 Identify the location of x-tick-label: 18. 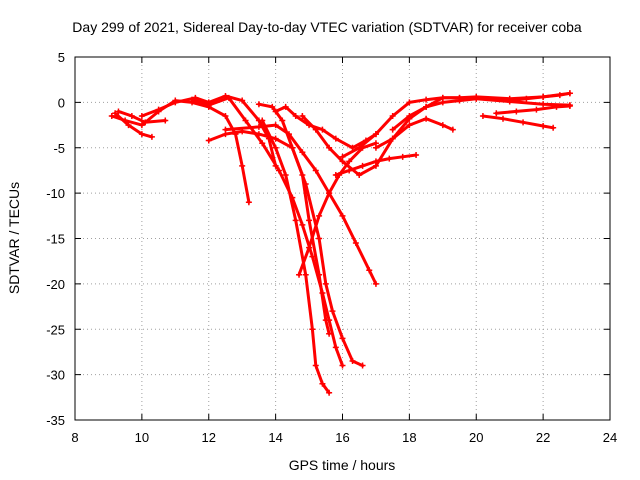
(409, 437).